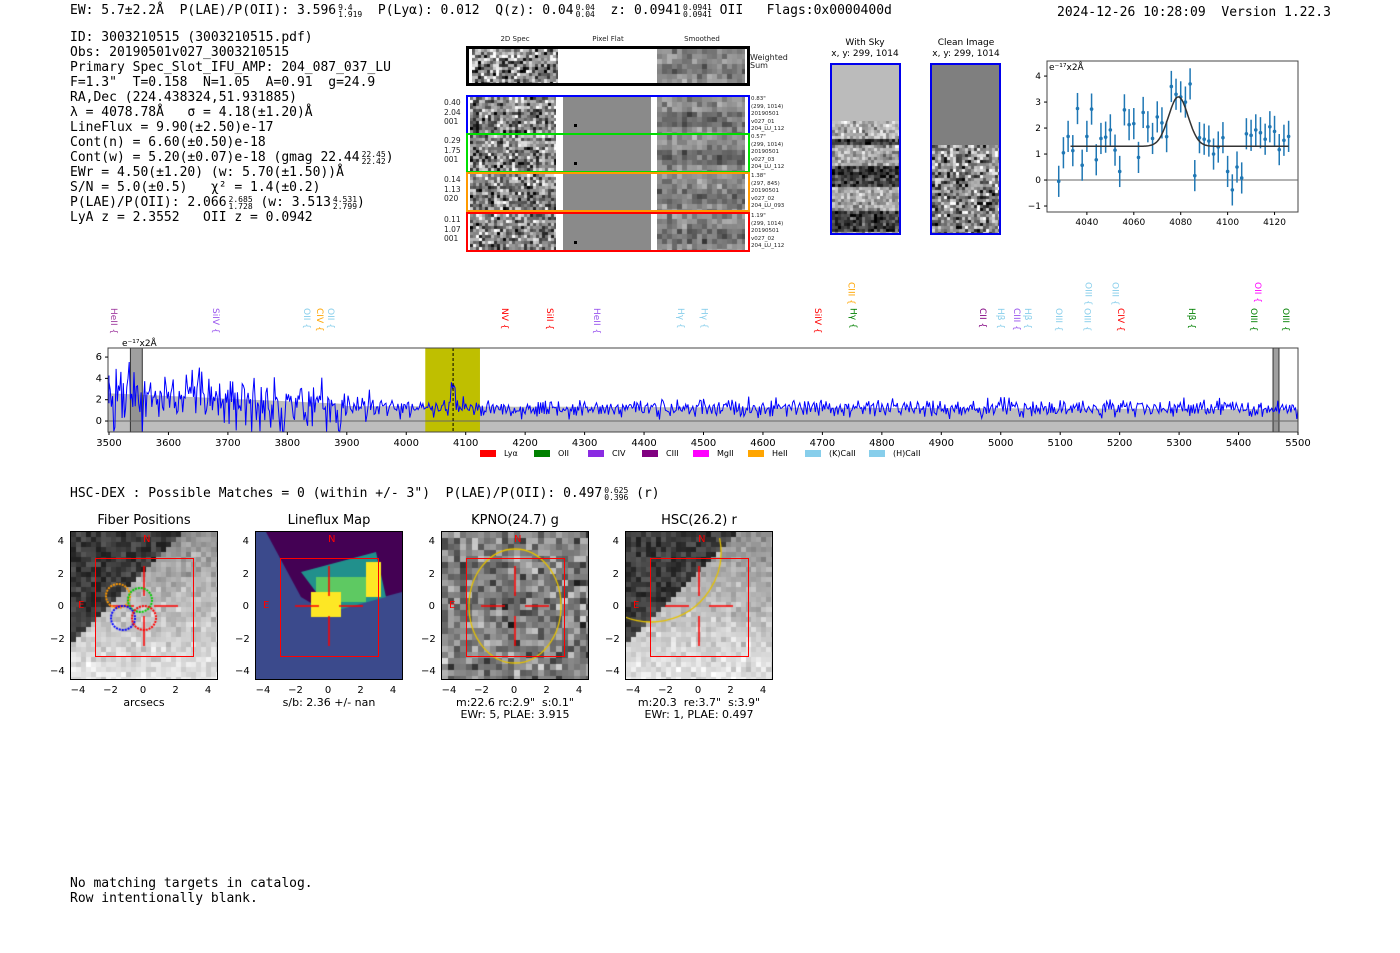 This screenshot has height=953, width=1400. What do you see at coordinates (504, 318) in the screenshot?
I see `line-label: NV {` at bounding box center [504, 318].